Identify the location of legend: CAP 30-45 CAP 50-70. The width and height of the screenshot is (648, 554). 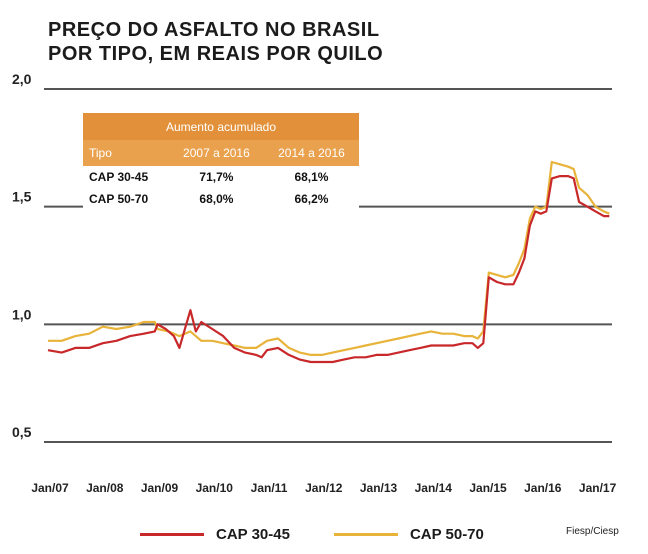
(334, 534).